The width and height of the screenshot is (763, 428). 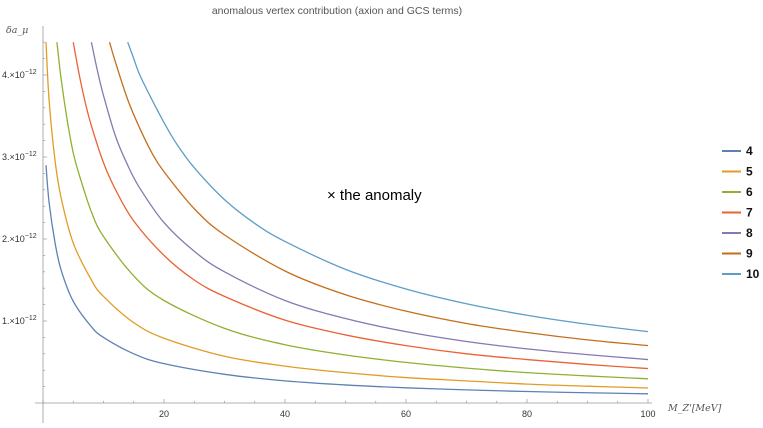 I want to click on legend-label-9: 9, so click(x=749, y=254).